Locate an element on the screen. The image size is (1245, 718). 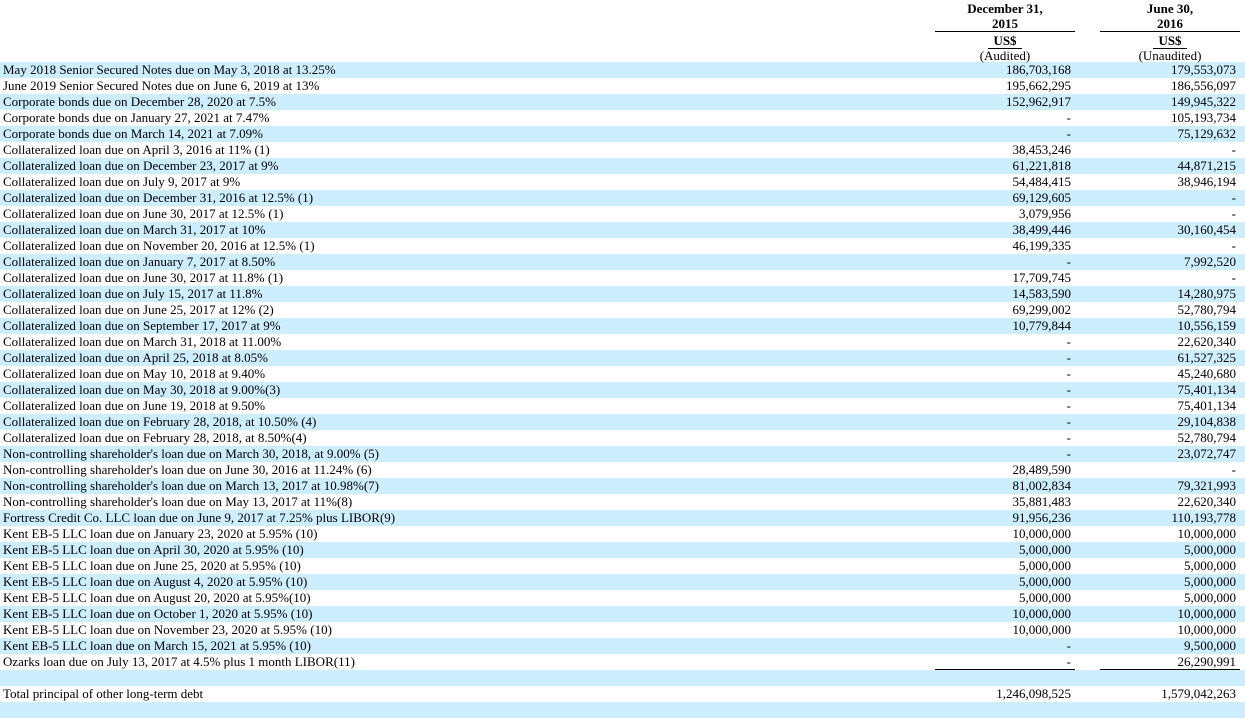
value-dec-2015: 186,703,168 is located at coordinates (1038, 69).